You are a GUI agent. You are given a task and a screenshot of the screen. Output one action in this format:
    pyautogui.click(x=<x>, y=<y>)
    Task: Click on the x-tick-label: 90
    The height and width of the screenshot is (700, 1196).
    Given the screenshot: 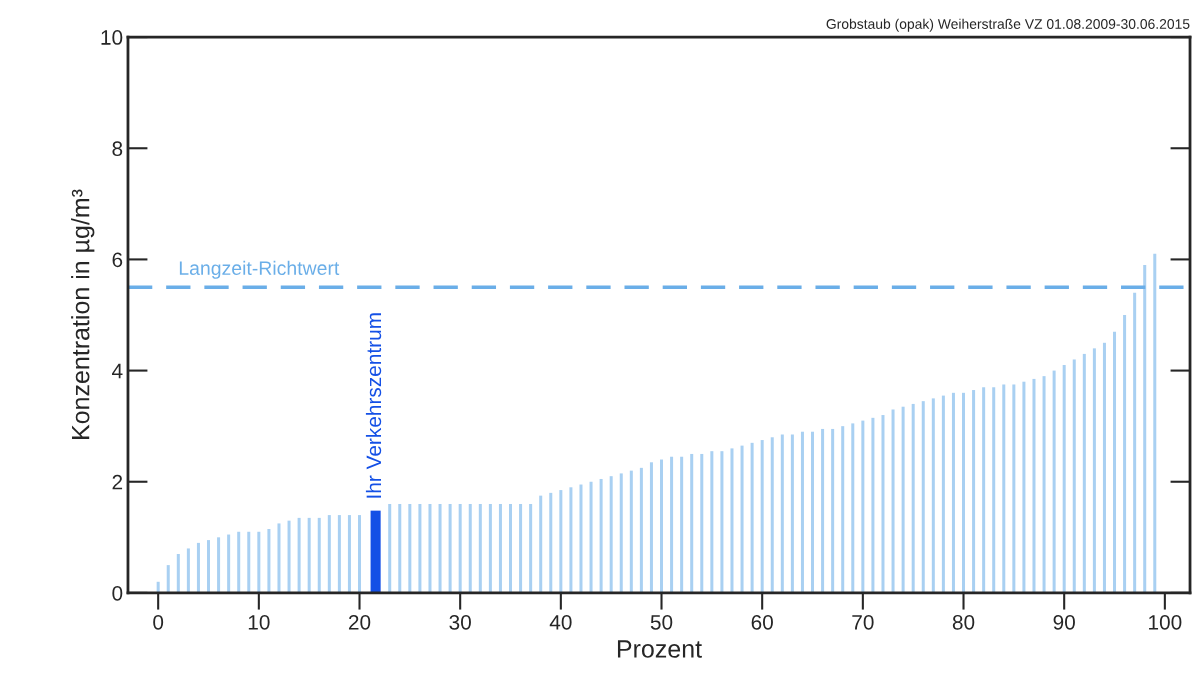 What is the action you would take?
    pyautogui.click(x=1064, y=622)
    